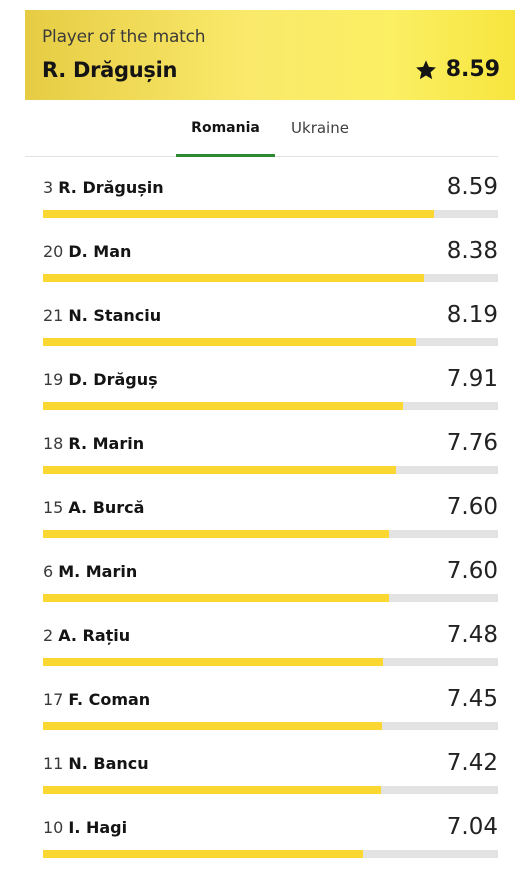 This screenshot has width=522, height=874. What do you see at coordinates (53, 699) in the screenshot?
I see `player-number: 17` at bounding box center [53, 699].